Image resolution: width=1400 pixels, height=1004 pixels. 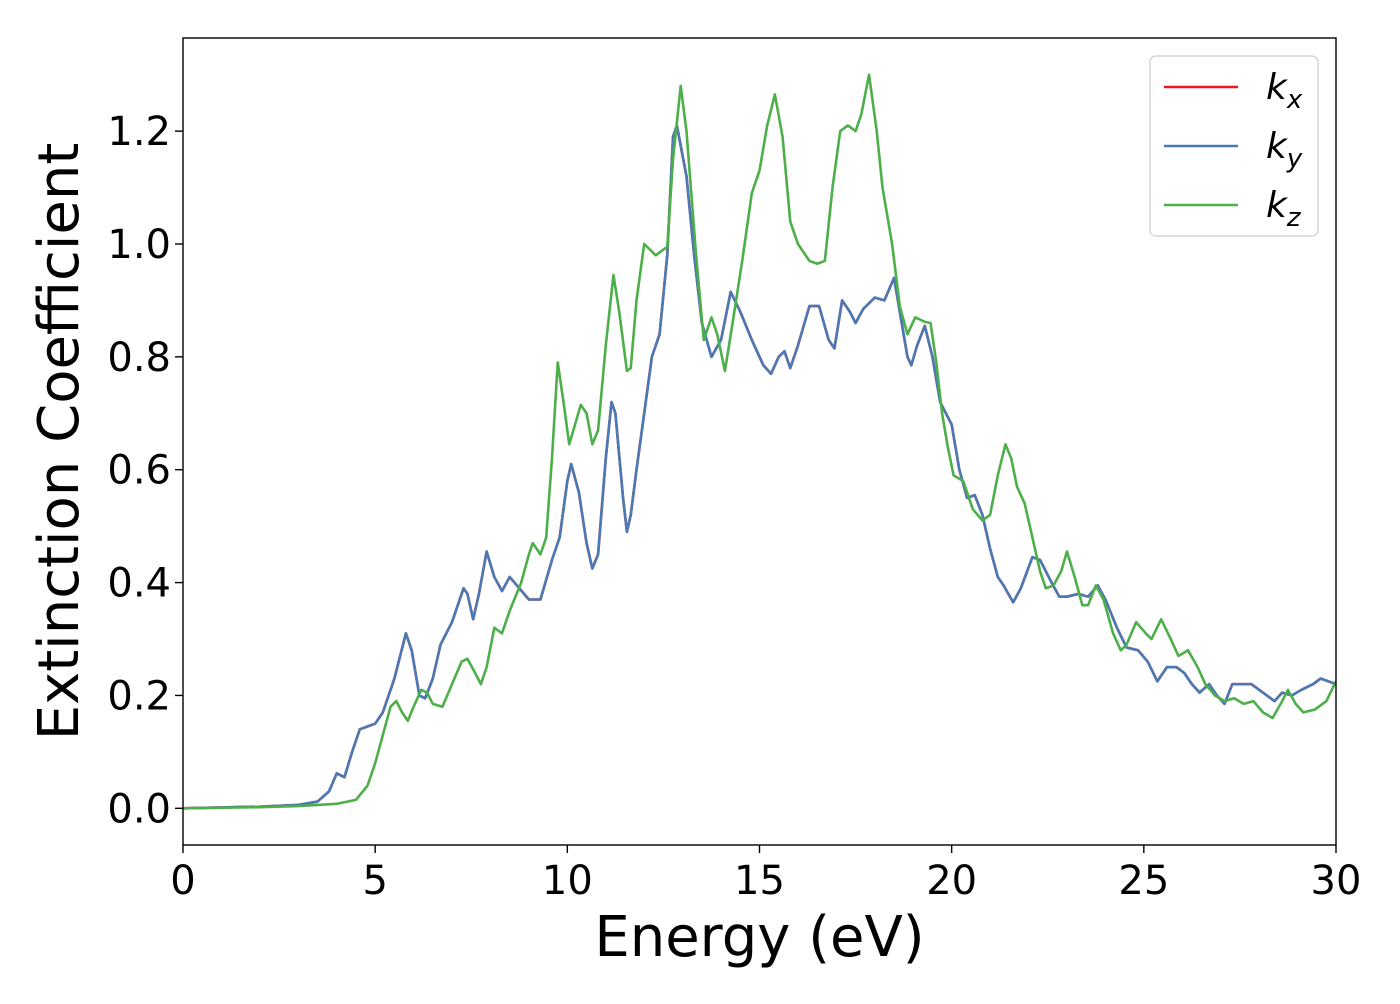 What do you see at coordinates (759, 881) in the screenshot?
I see `x-tick-label: 15` at bounding box center [759, 881].